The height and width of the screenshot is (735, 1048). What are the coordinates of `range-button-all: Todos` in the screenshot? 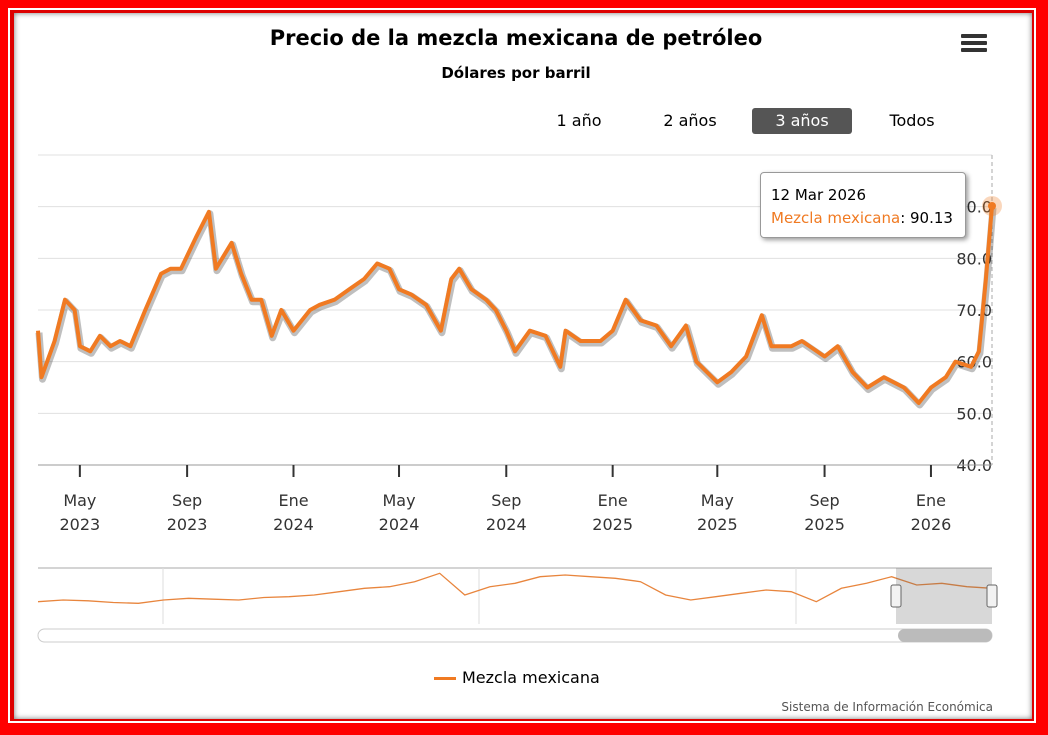 It's located at (912, 120).